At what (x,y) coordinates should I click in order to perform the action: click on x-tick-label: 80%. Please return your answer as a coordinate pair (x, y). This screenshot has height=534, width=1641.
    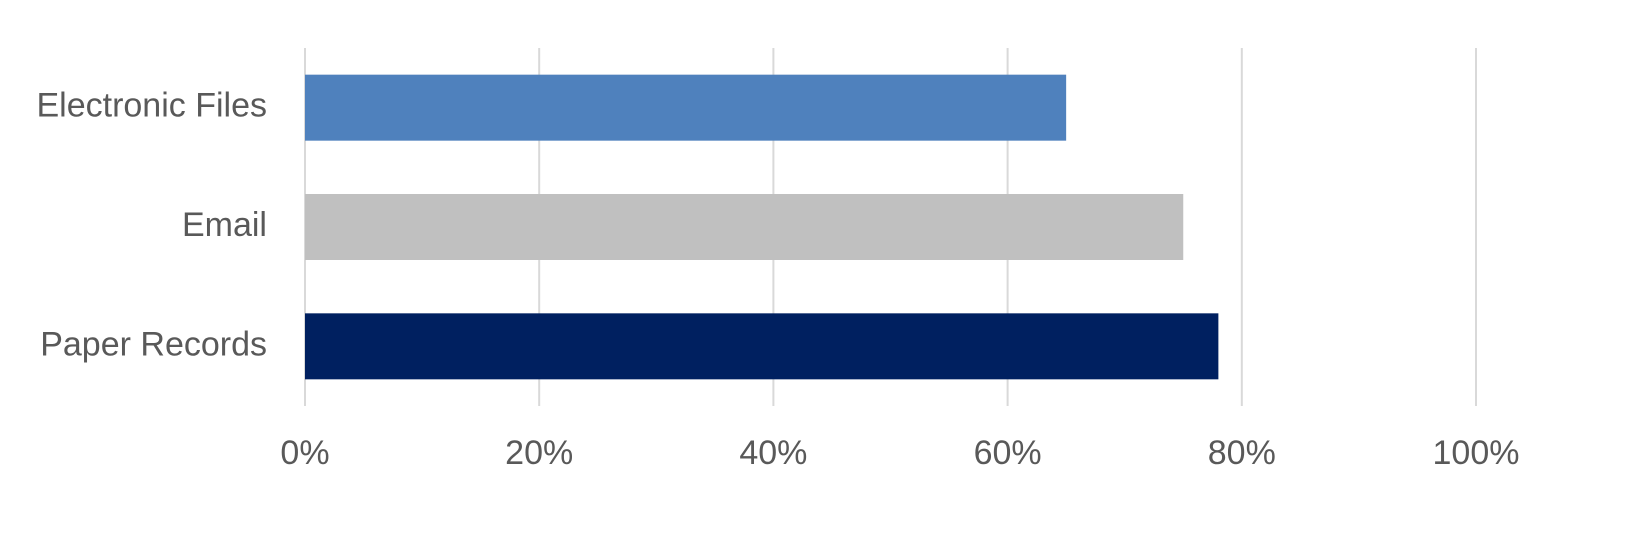
    Looking at the image, I should click on (1242, 453).